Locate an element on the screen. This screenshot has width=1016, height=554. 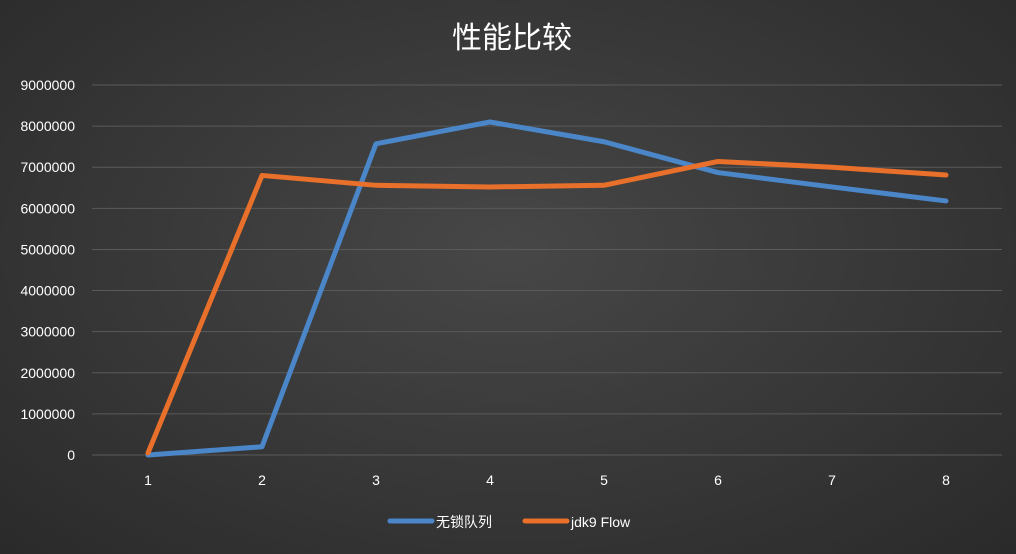
y-tick-label: 7000000 is located at coordinates (47, 167).